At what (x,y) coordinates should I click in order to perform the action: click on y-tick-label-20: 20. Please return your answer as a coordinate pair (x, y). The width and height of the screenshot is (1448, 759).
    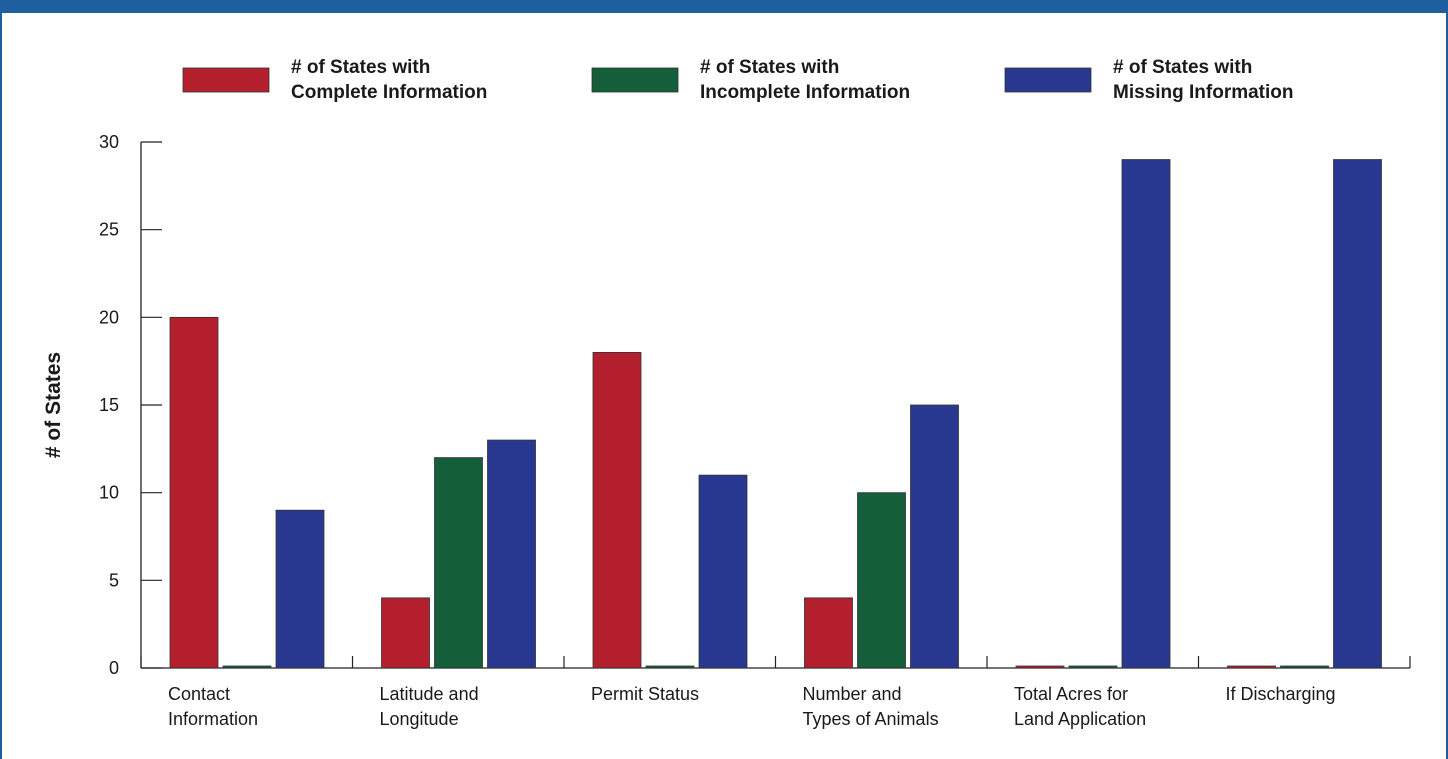
    Looking at the image, I should click on (109, 317).